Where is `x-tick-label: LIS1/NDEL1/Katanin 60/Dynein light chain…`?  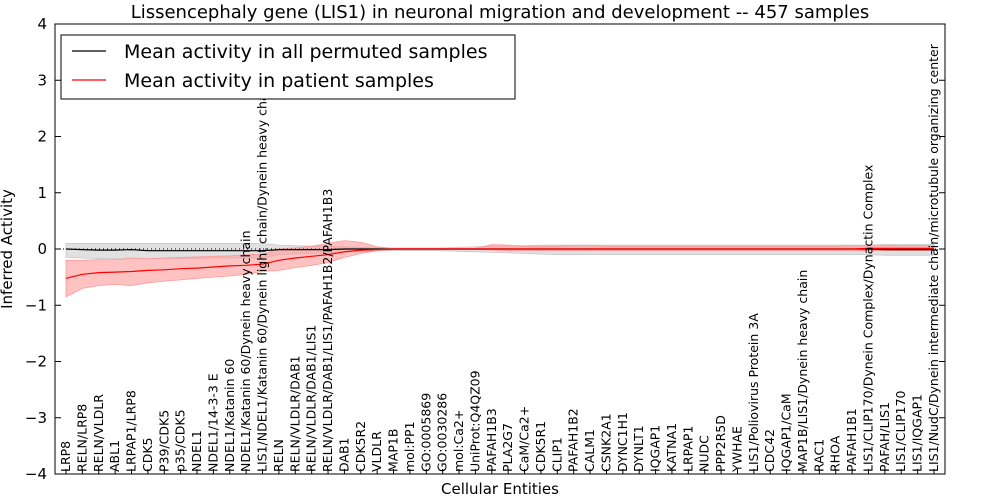
x-tick-label: LIS1/NDEL1/Katanin 60/Dynein light chain… is located at coordinates (262, 277).